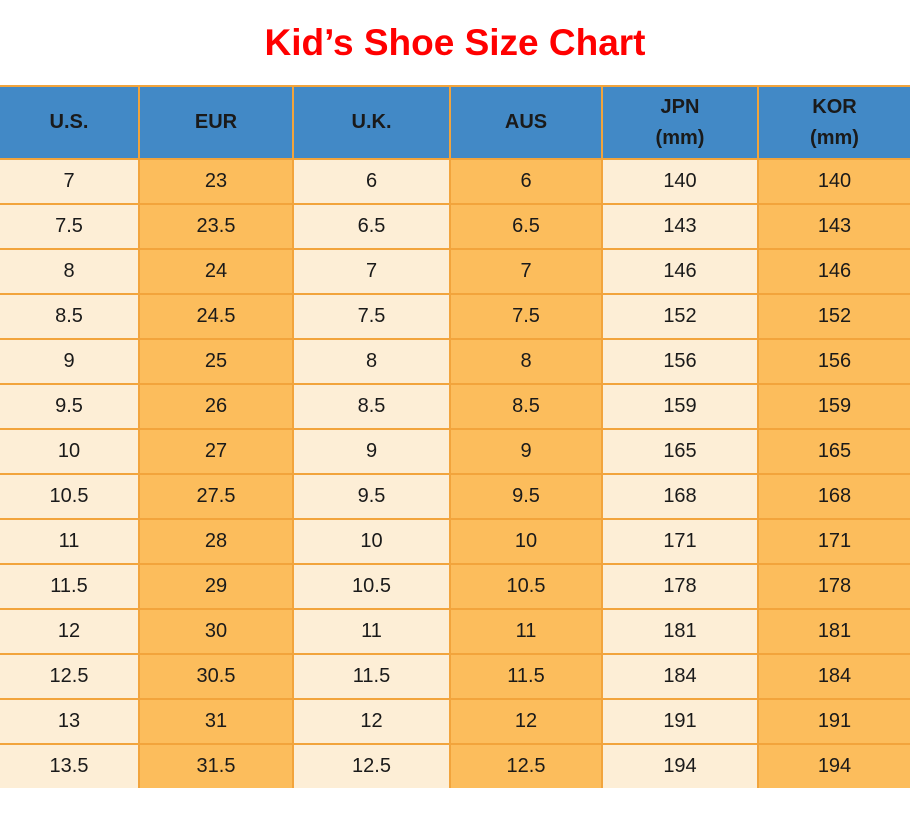 This screenshot has height=817, width=910. Describe the element at coordinates (70, 765) in the screenshot. I see `table-cell: 13.5` at that location.